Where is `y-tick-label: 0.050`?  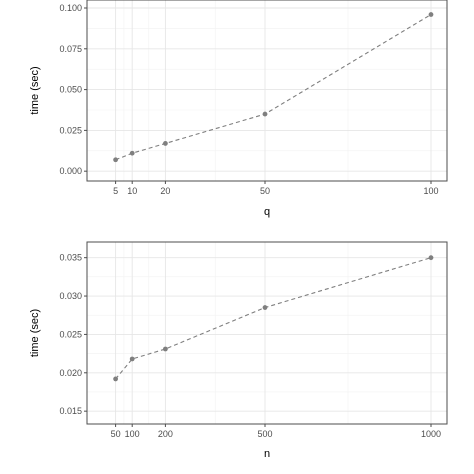
y-tick-label: 0.050 is located at coordinates (70, 90).